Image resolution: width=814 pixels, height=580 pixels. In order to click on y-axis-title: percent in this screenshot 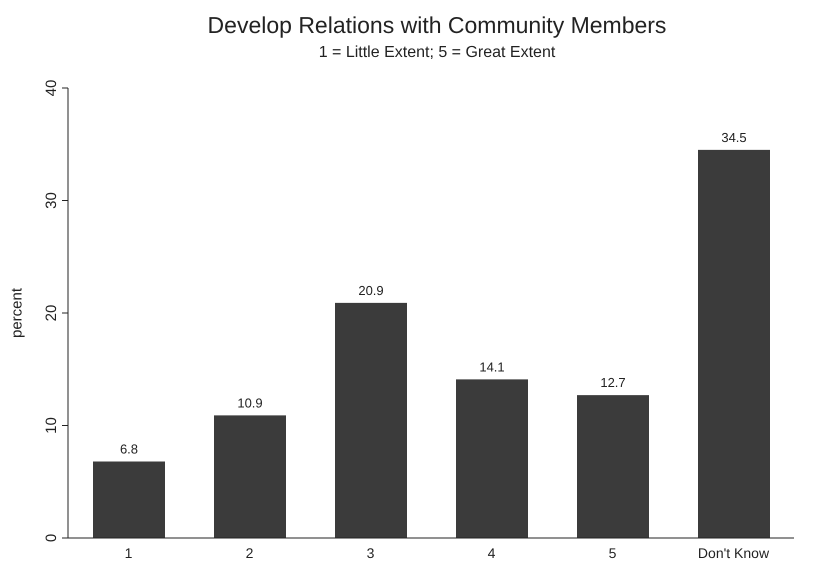, I will do `click(17, 312)`.